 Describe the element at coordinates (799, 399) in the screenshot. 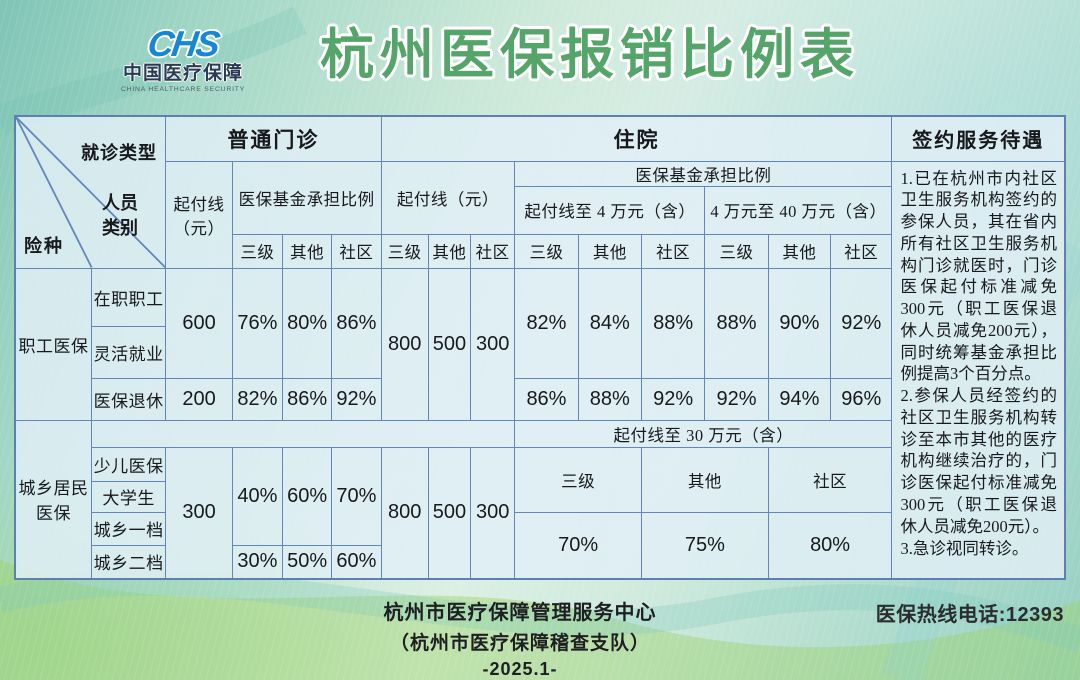

I see `cell-emp-40w-retired-other: 94%` at that location.